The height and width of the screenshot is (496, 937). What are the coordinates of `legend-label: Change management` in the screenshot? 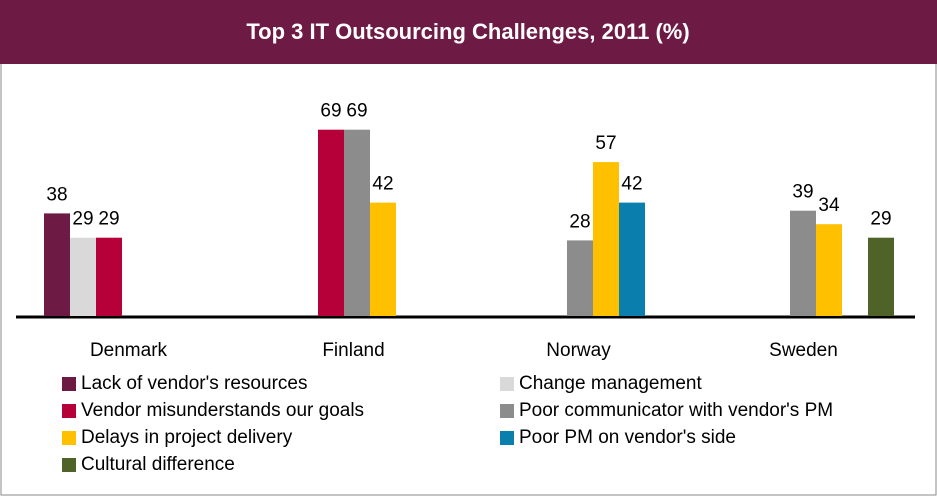 It's located at (610, 383).